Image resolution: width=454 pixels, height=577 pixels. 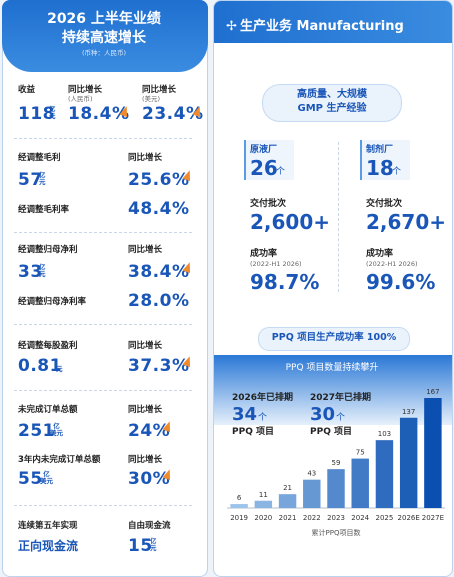 I want to click on plant-box, so click(x=269, y=160).